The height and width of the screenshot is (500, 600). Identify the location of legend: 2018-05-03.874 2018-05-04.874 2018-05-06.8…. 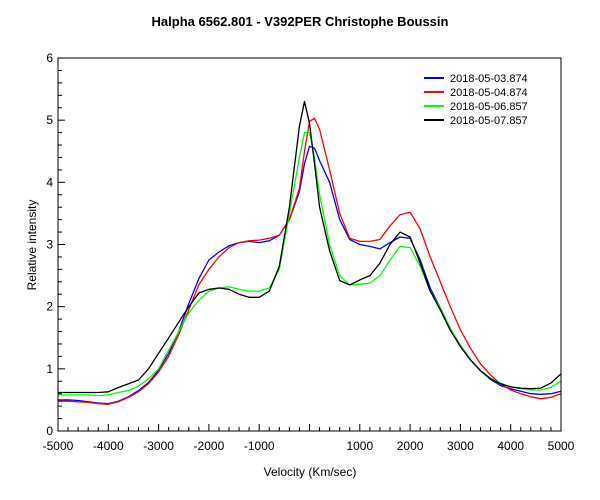
(476, 100).